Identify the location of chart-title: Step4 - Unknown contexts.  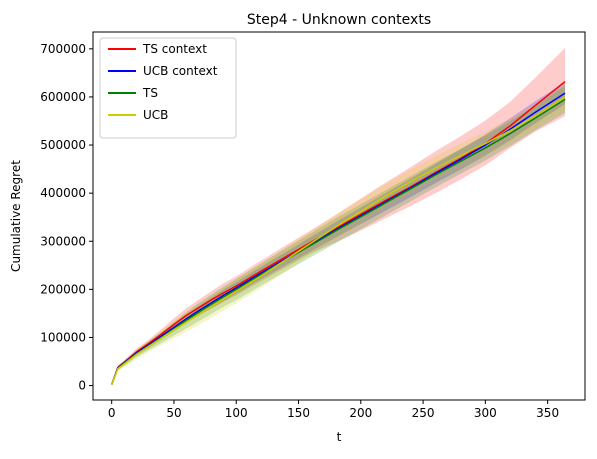
(339, 20).